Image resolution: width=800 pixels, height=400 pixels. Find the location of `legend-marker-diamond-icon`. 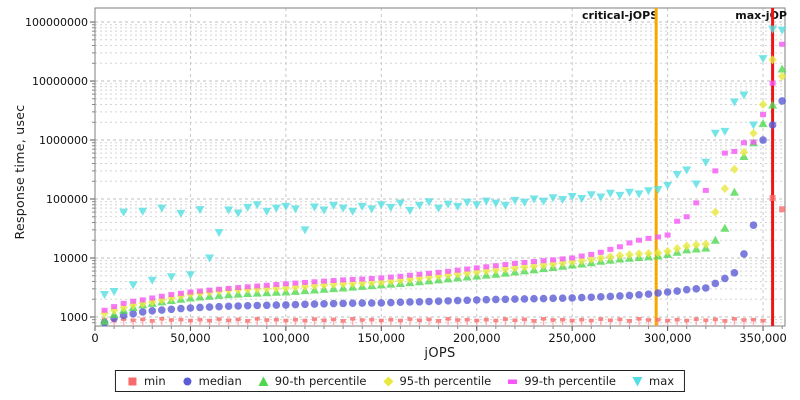

legend-marker-diamond-icon is located at coordinates (387, 381).